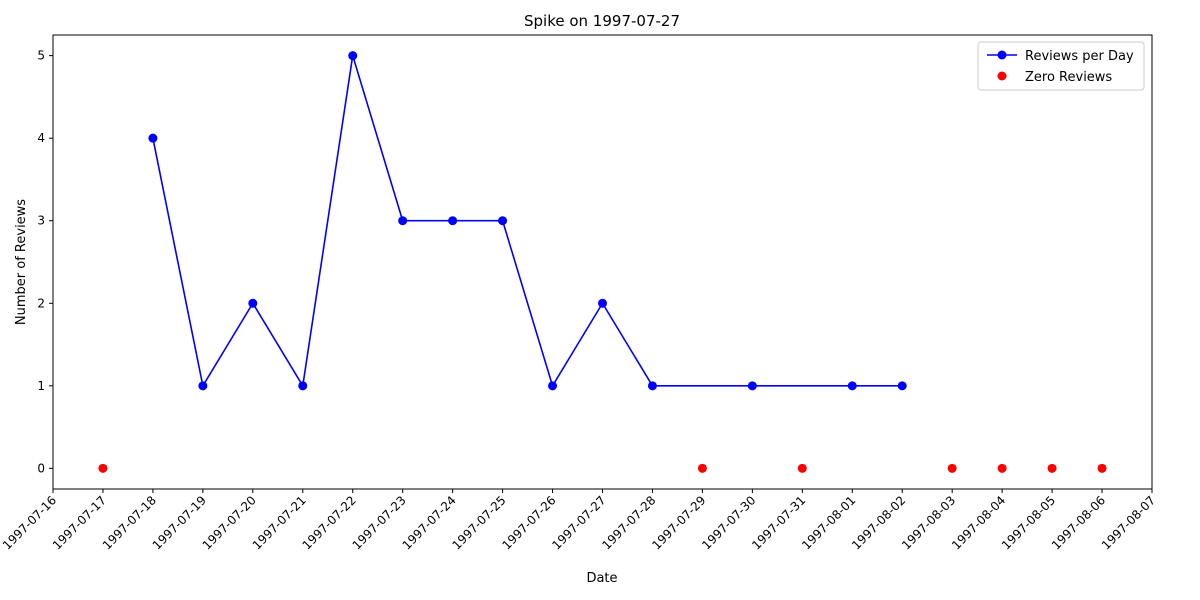 The height and width of the screenshot is (600, 1200). Describe the element at coordinates (41, 56) in the screenshot. I see `y-tick-label: 5` at that location.